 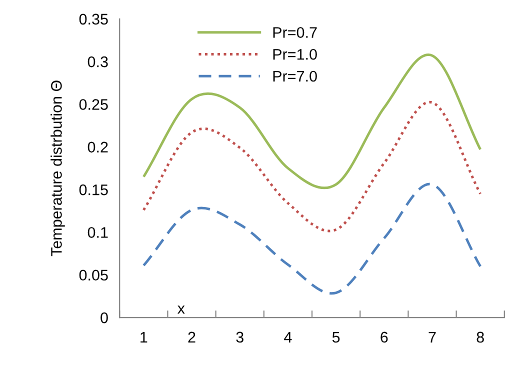 I want to click on y-axis-title: Temperature distrbution Θ, so click(x=57, y=168).